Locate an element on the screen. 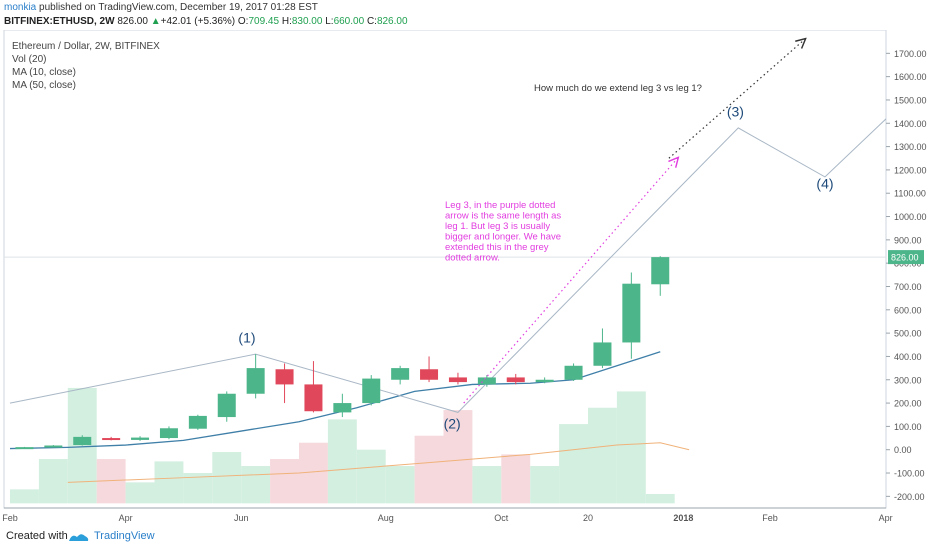 This screenshot has width=932, height=550. y-tick-label: 700.00 is located at coordinates (908, 287).